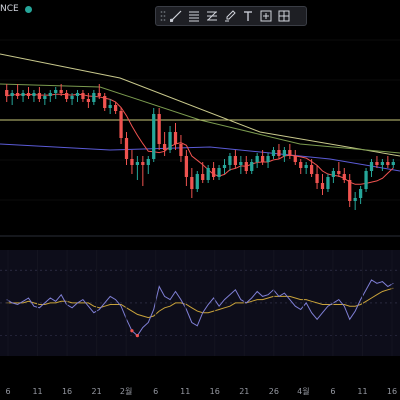 The height and width of the screenshot is (400, 400). Describe the element at coordinates (284, 16) in the screenshot. I see `fullscreen-icon` at that location.